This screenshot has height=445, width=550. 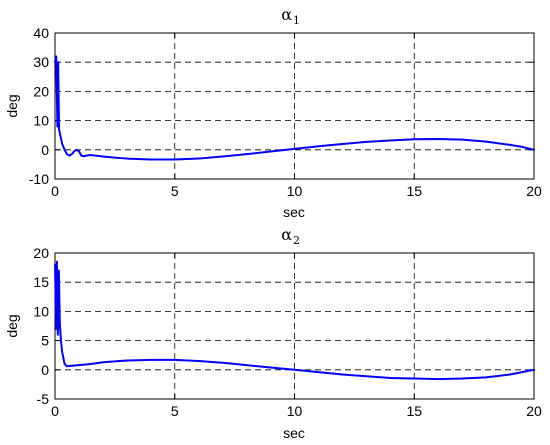 What do you see at coordinates (43, 399) in the screenshot?
I see `y-tick-label: -5` at bounding box center [43, 399].